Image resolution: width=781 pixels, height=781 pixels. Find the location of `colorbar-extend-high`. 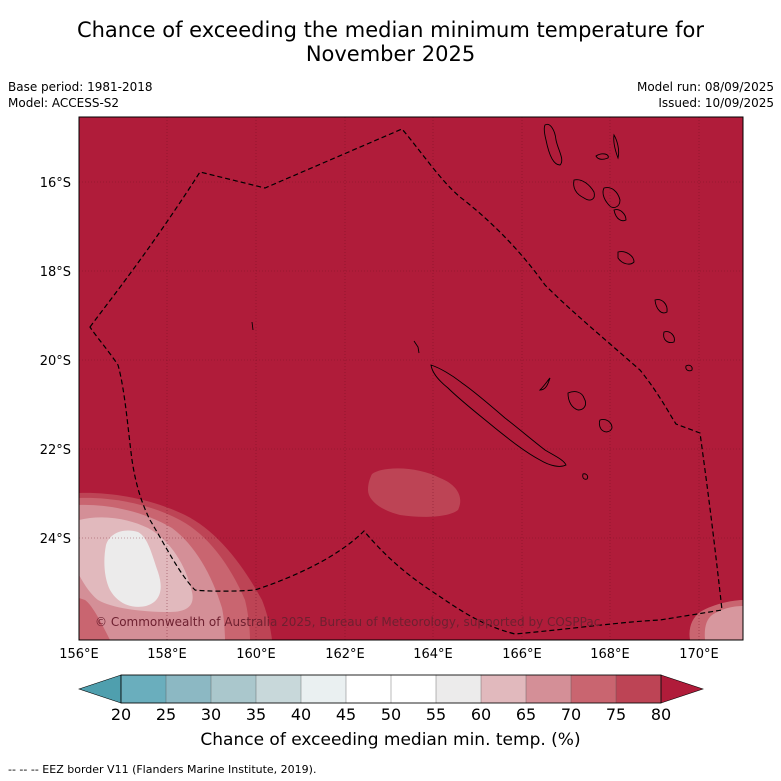

colorbar-extend-high is located at coordinates (682, 689).